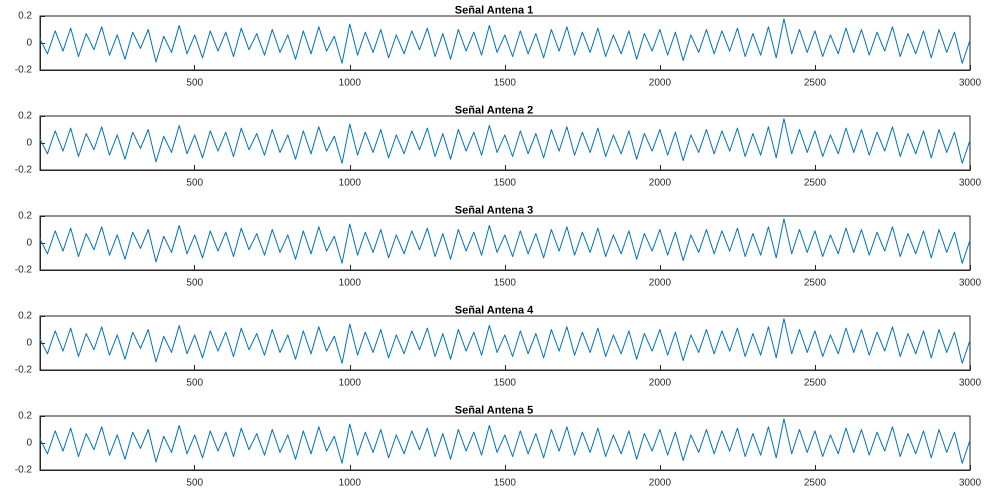  Describe the element at coordinates (494, 410) in the screenshot. I see `chart-title: Señal Antena 5` at that location.